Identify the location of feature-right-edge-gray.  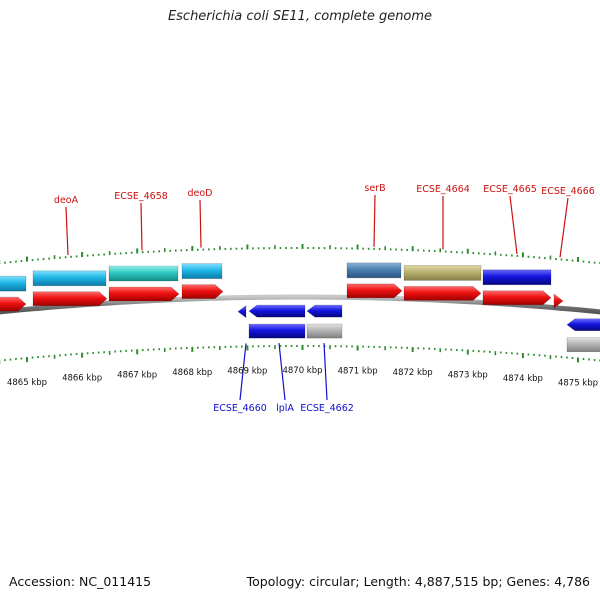
(583, 344).